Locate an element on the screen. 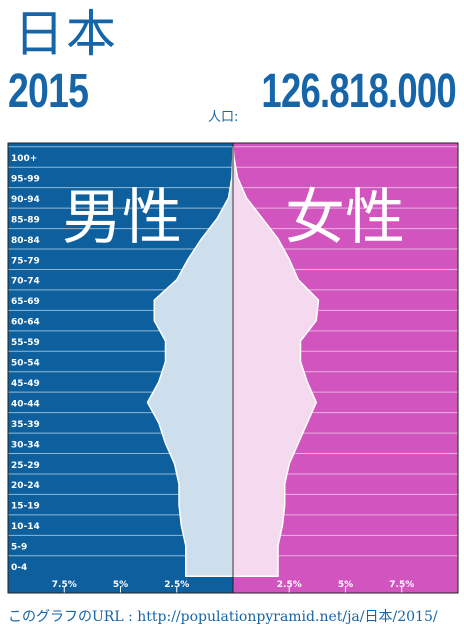  age-group-label: 35-39 is located at coordinates (25, 425).